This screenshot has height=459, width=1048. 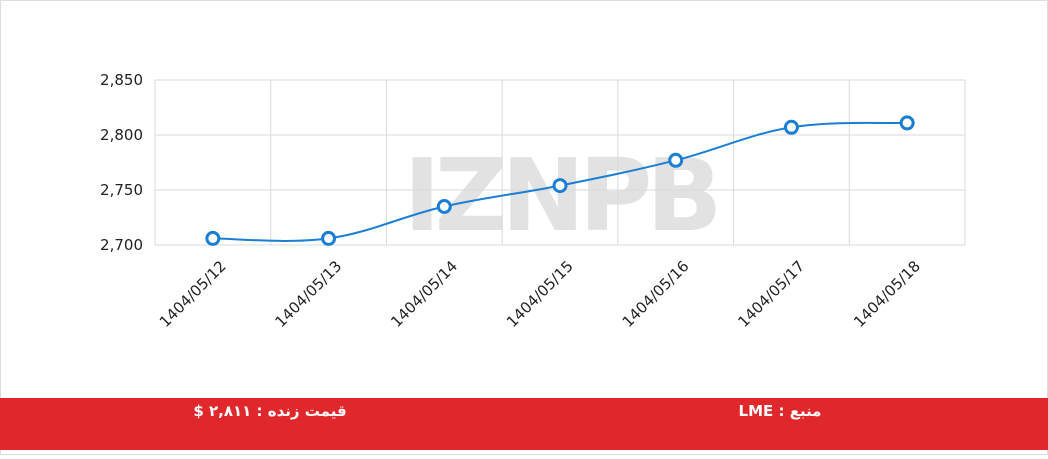 I want to click on y-tick-label: 2,850, so click(x=121, y=80).